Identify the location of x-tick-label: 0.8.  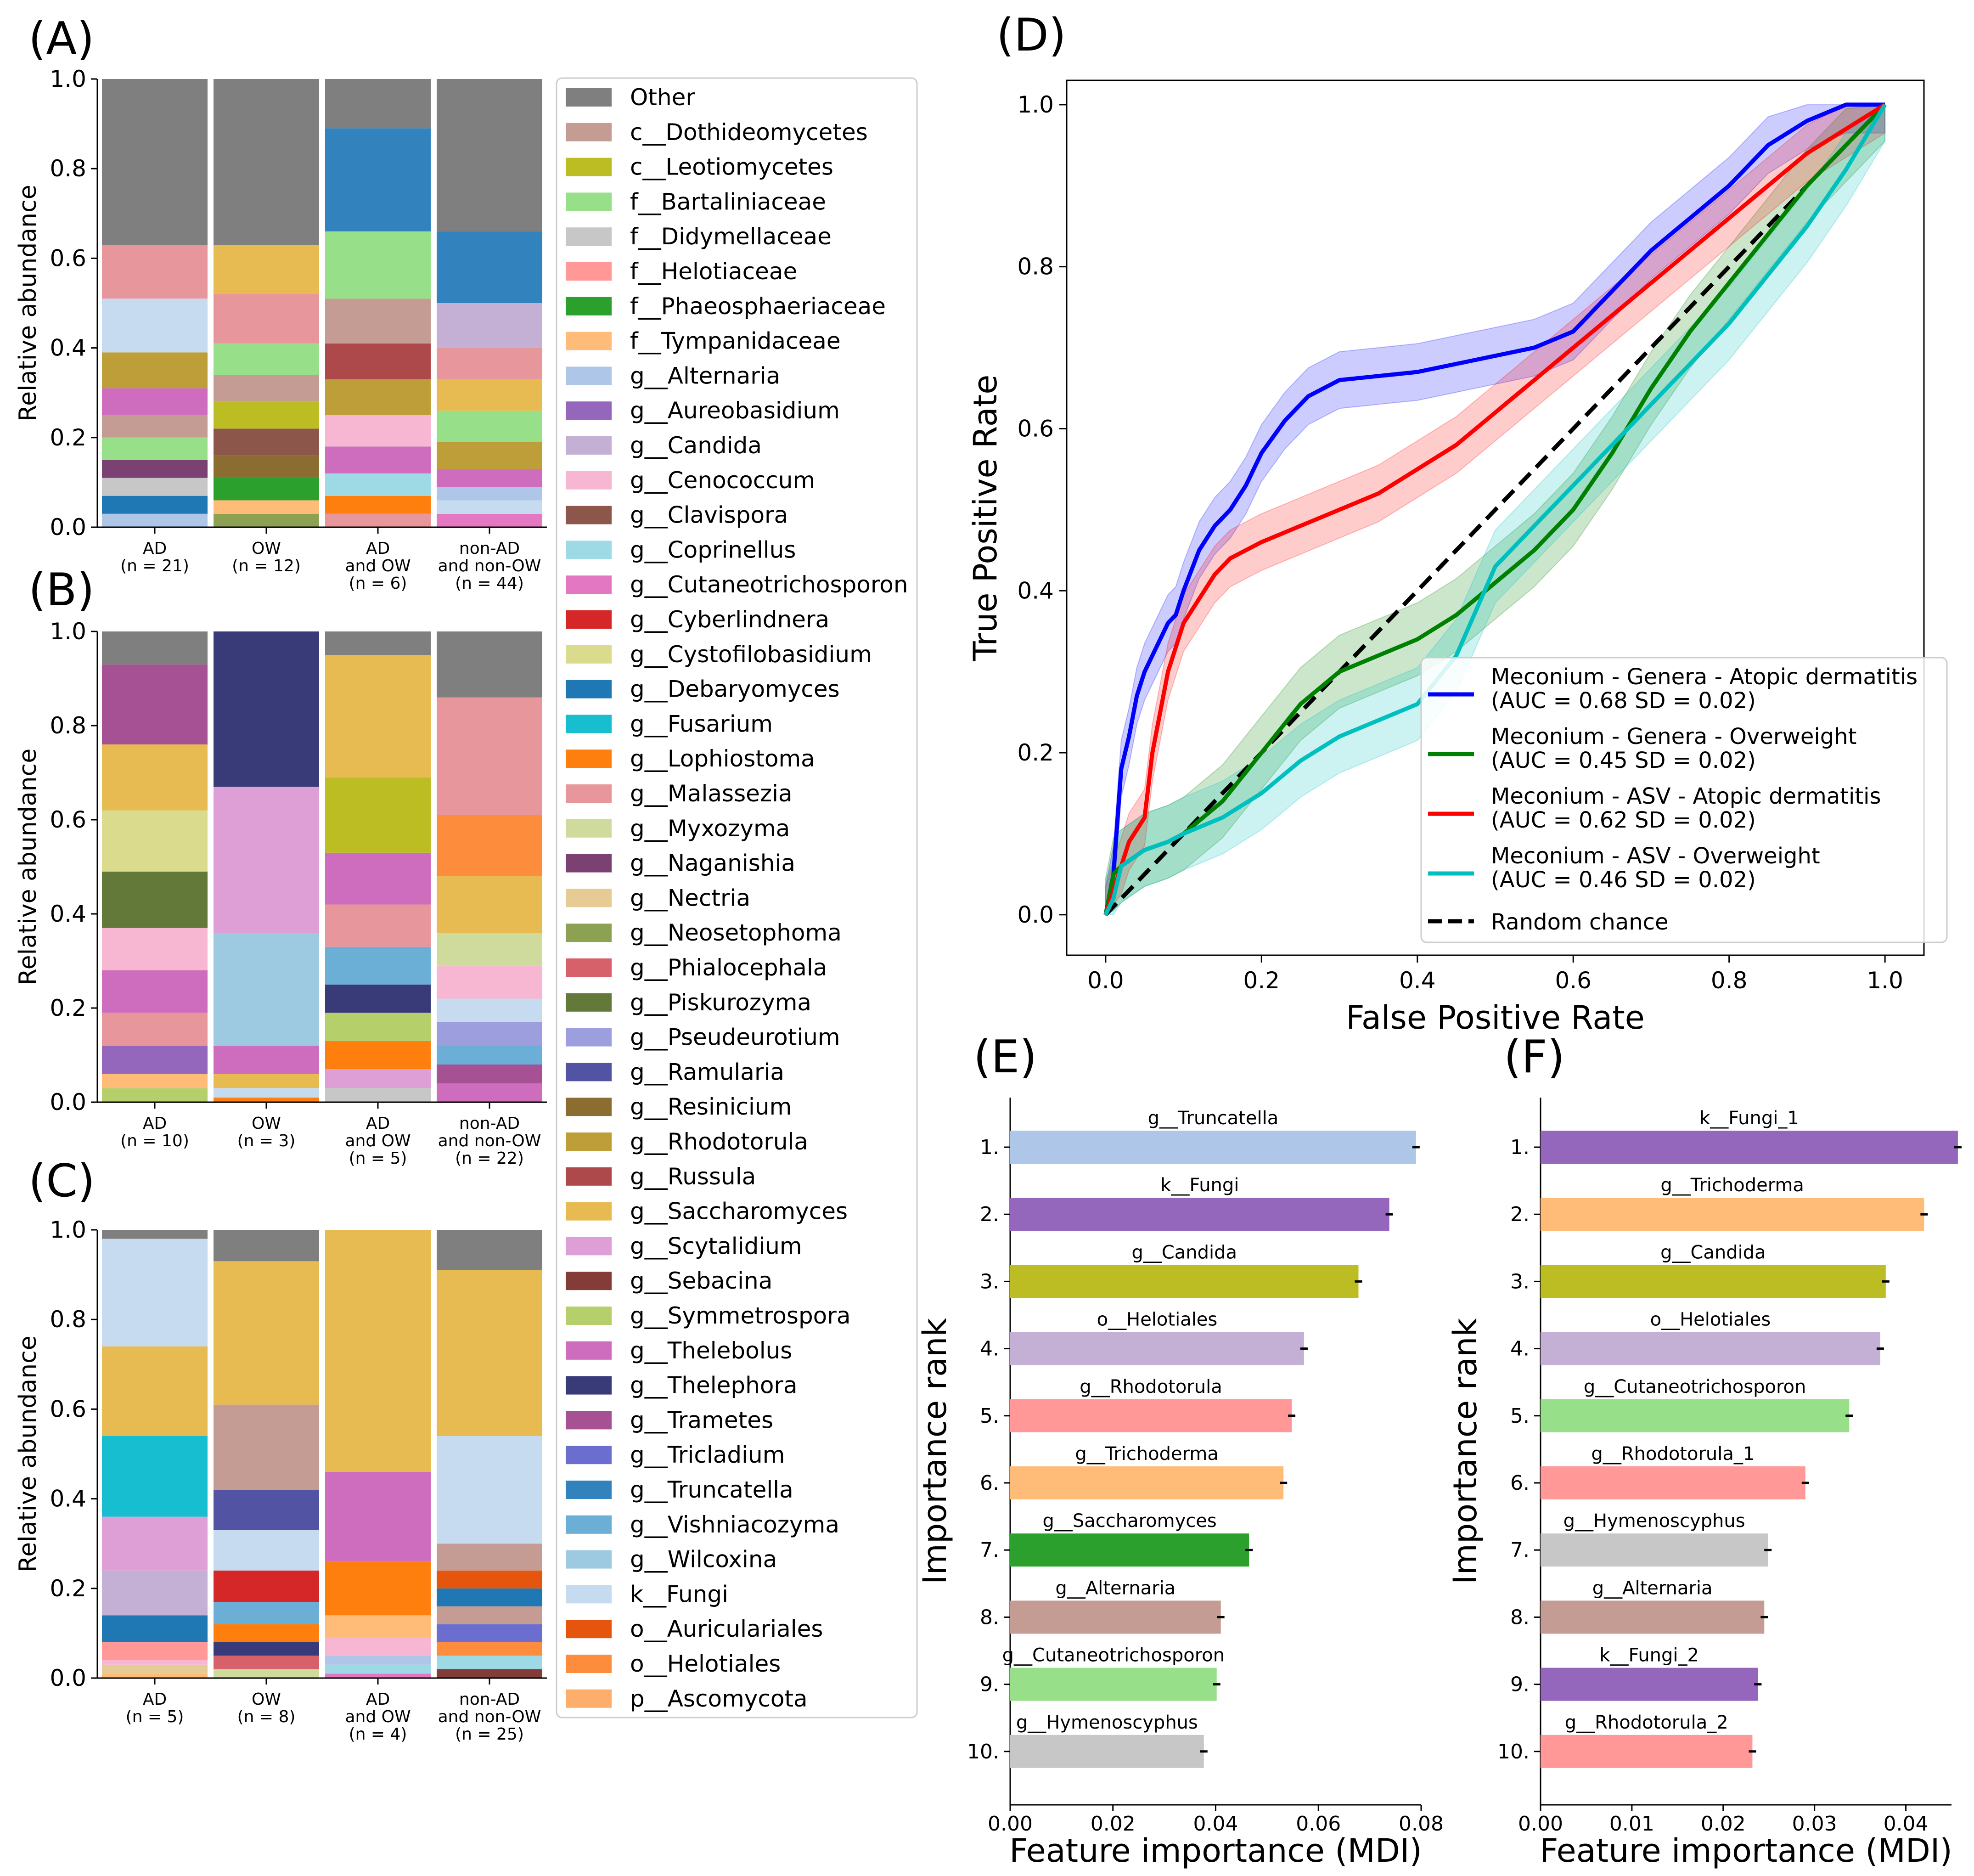
(1729, 980).